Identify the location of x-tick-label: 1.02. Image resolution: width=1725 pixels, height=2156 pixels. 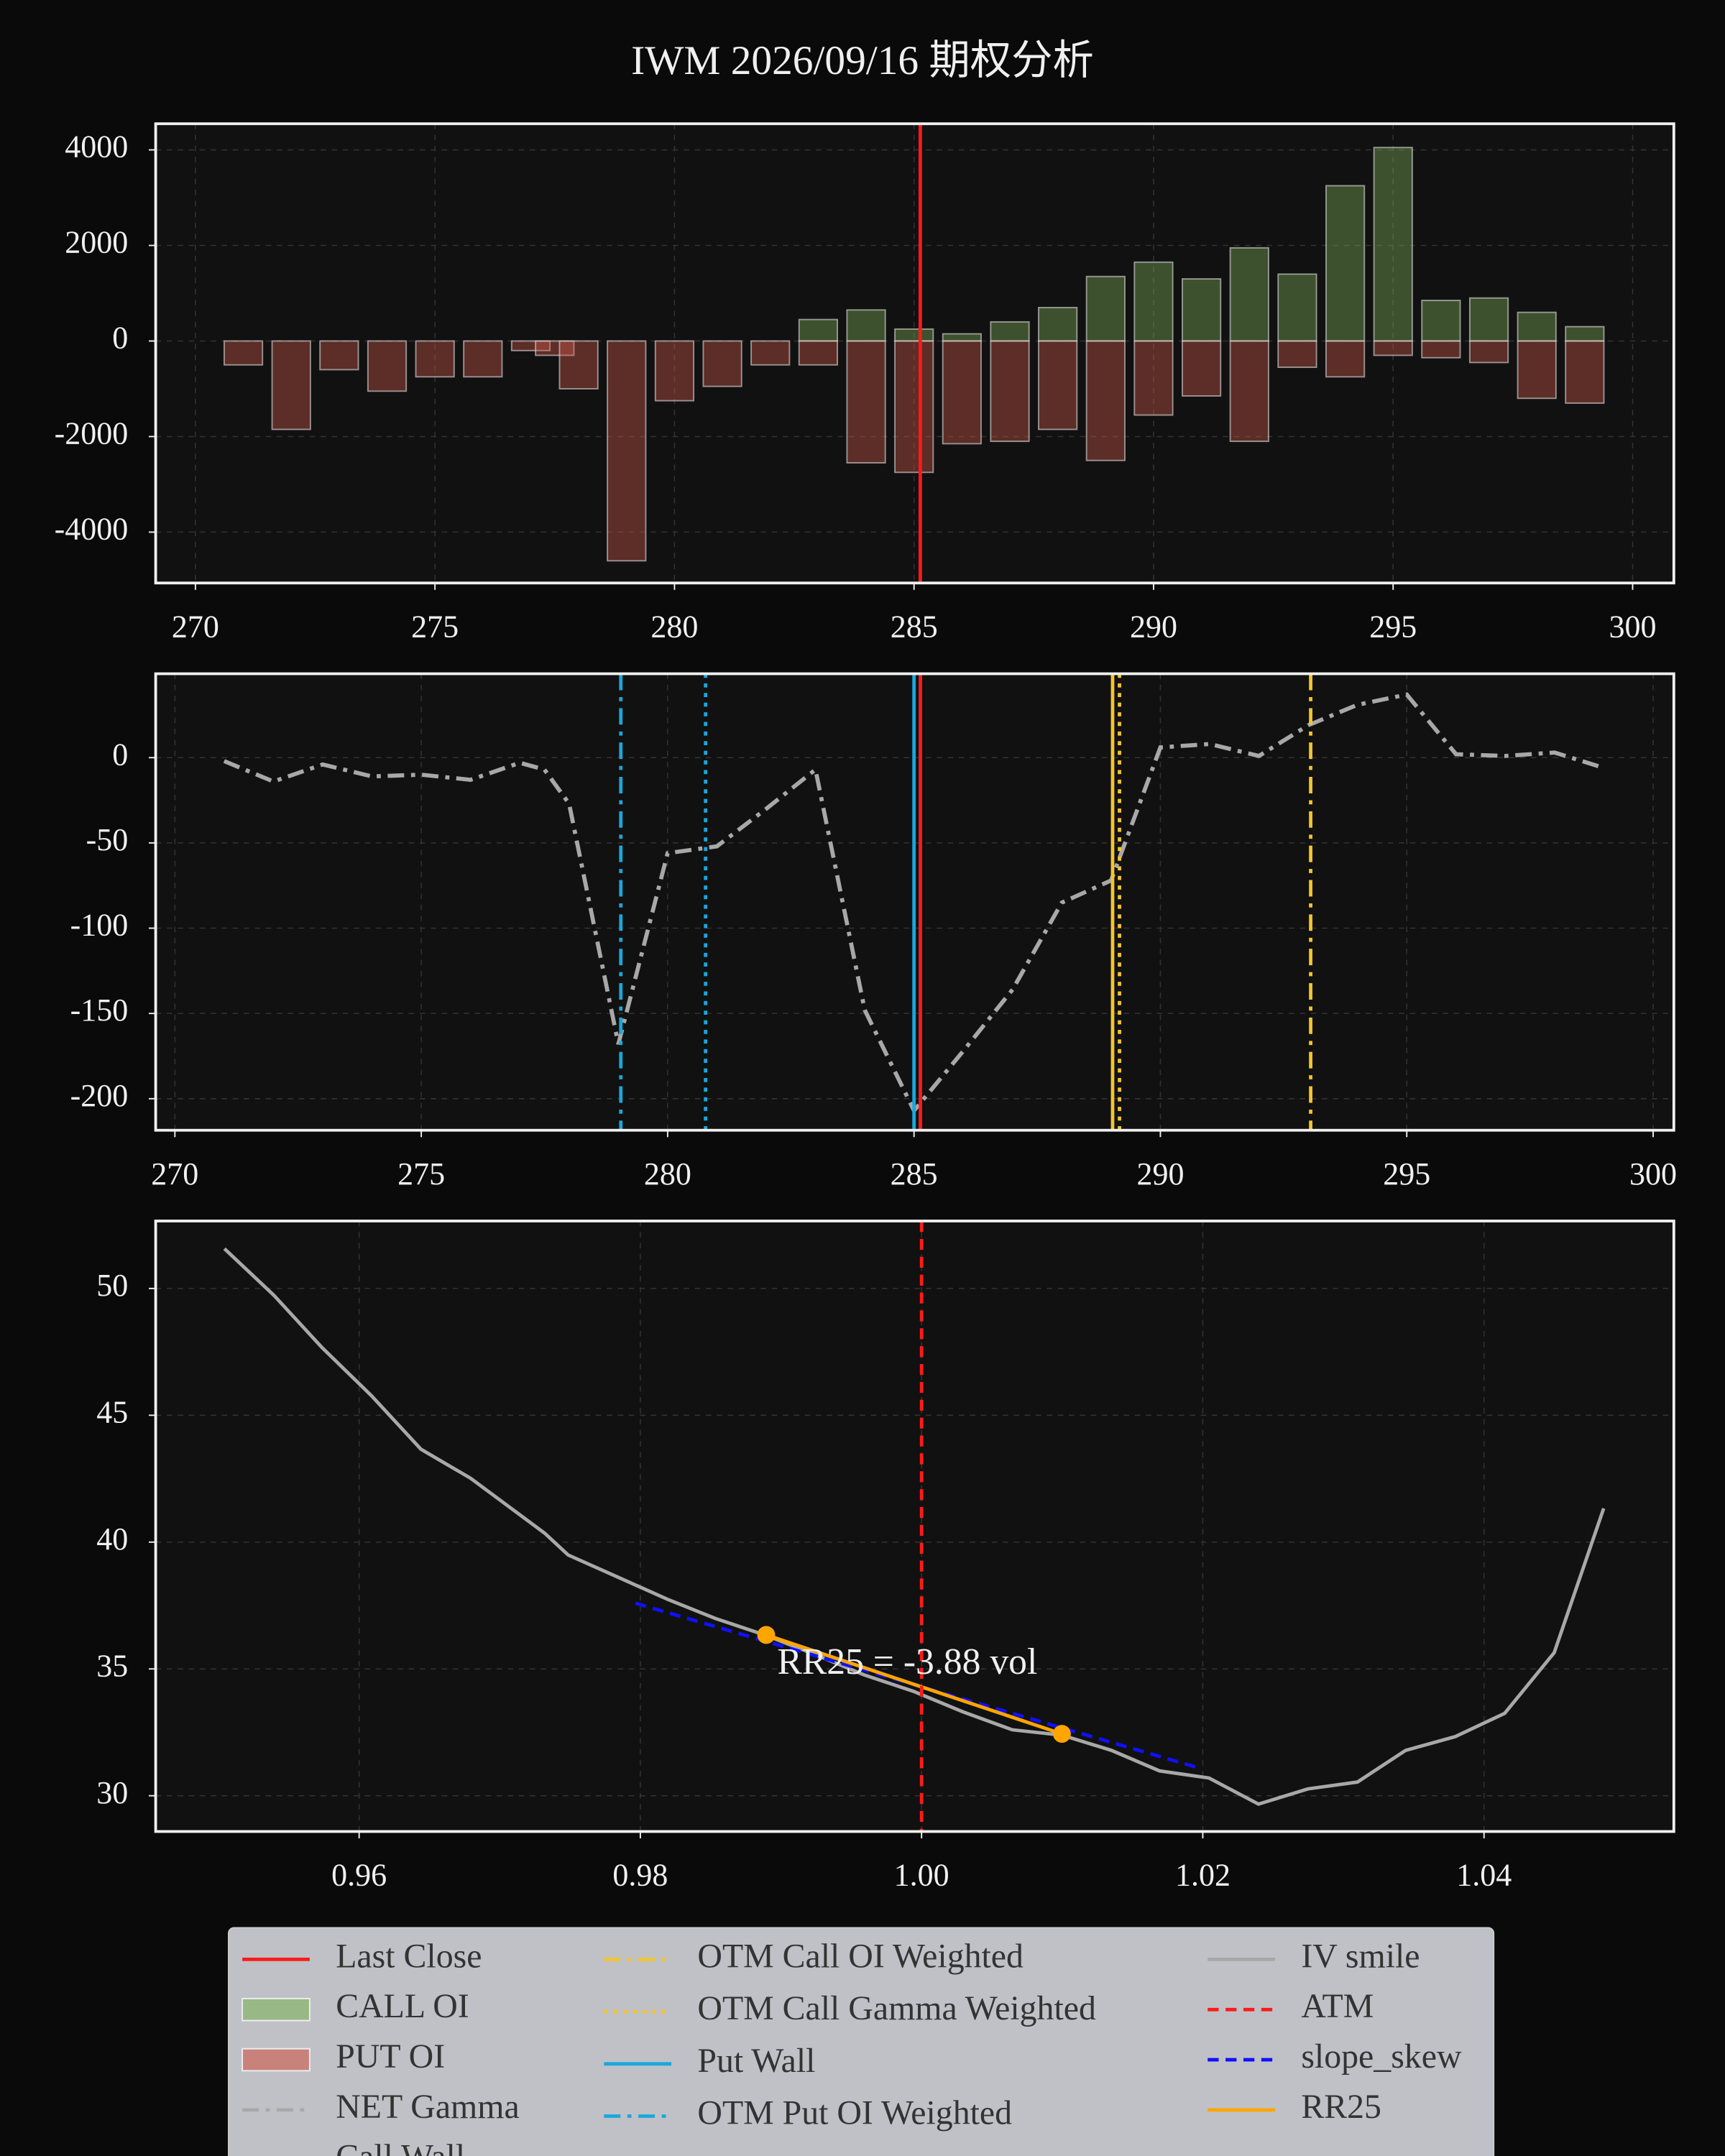
(1202, 1876).